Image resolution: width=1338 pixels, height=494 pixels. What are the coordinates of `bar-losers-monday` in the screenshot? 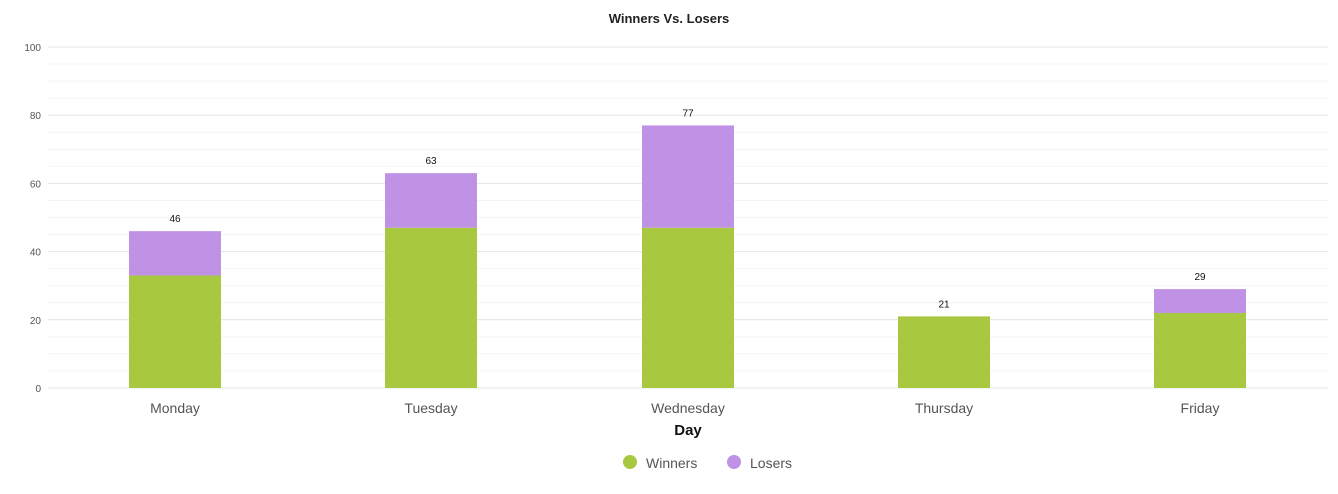 It's located at (175, 253).